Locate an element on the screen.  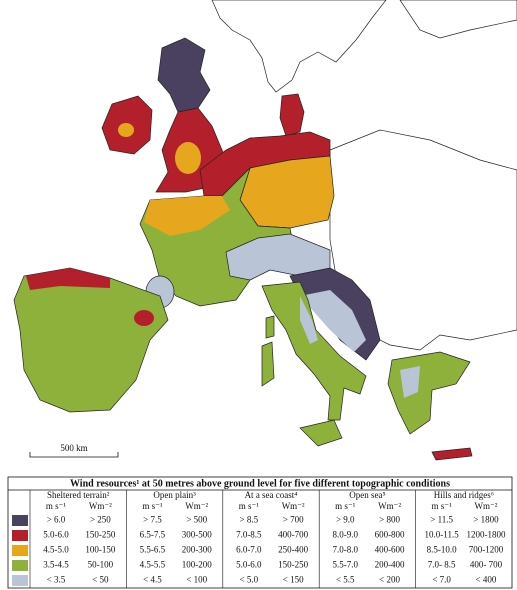
greece is located at coordinates (429, 393).